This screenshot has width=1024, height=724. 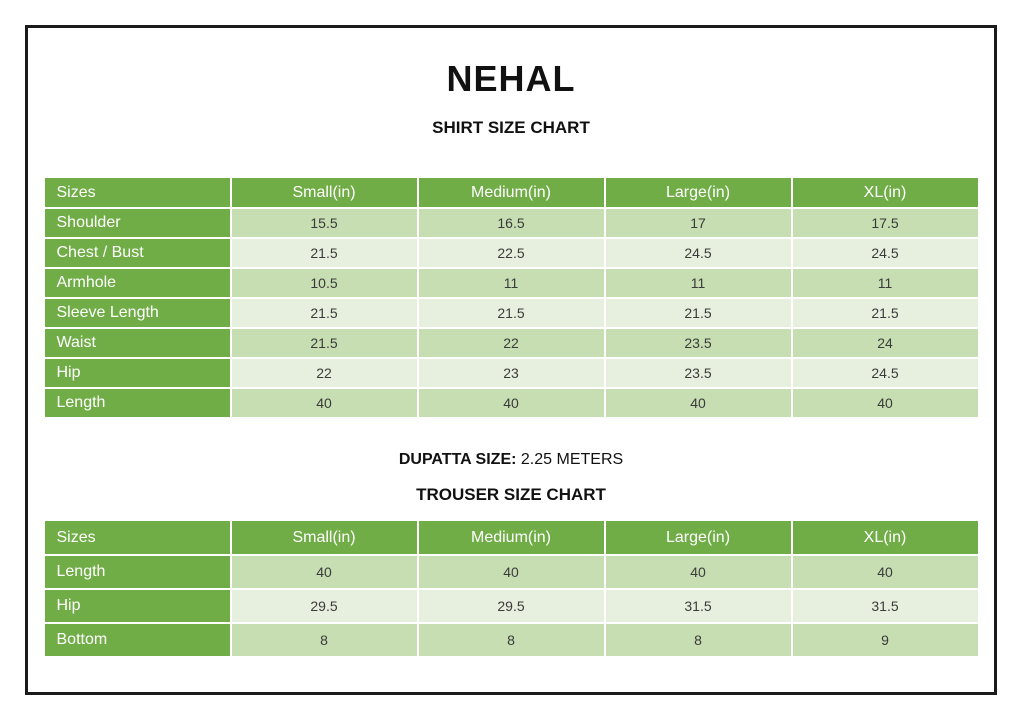 I want to click on table-row: Chest / Bust 21.5 22.5 24.5 24.5, so click(x=511, y=253).